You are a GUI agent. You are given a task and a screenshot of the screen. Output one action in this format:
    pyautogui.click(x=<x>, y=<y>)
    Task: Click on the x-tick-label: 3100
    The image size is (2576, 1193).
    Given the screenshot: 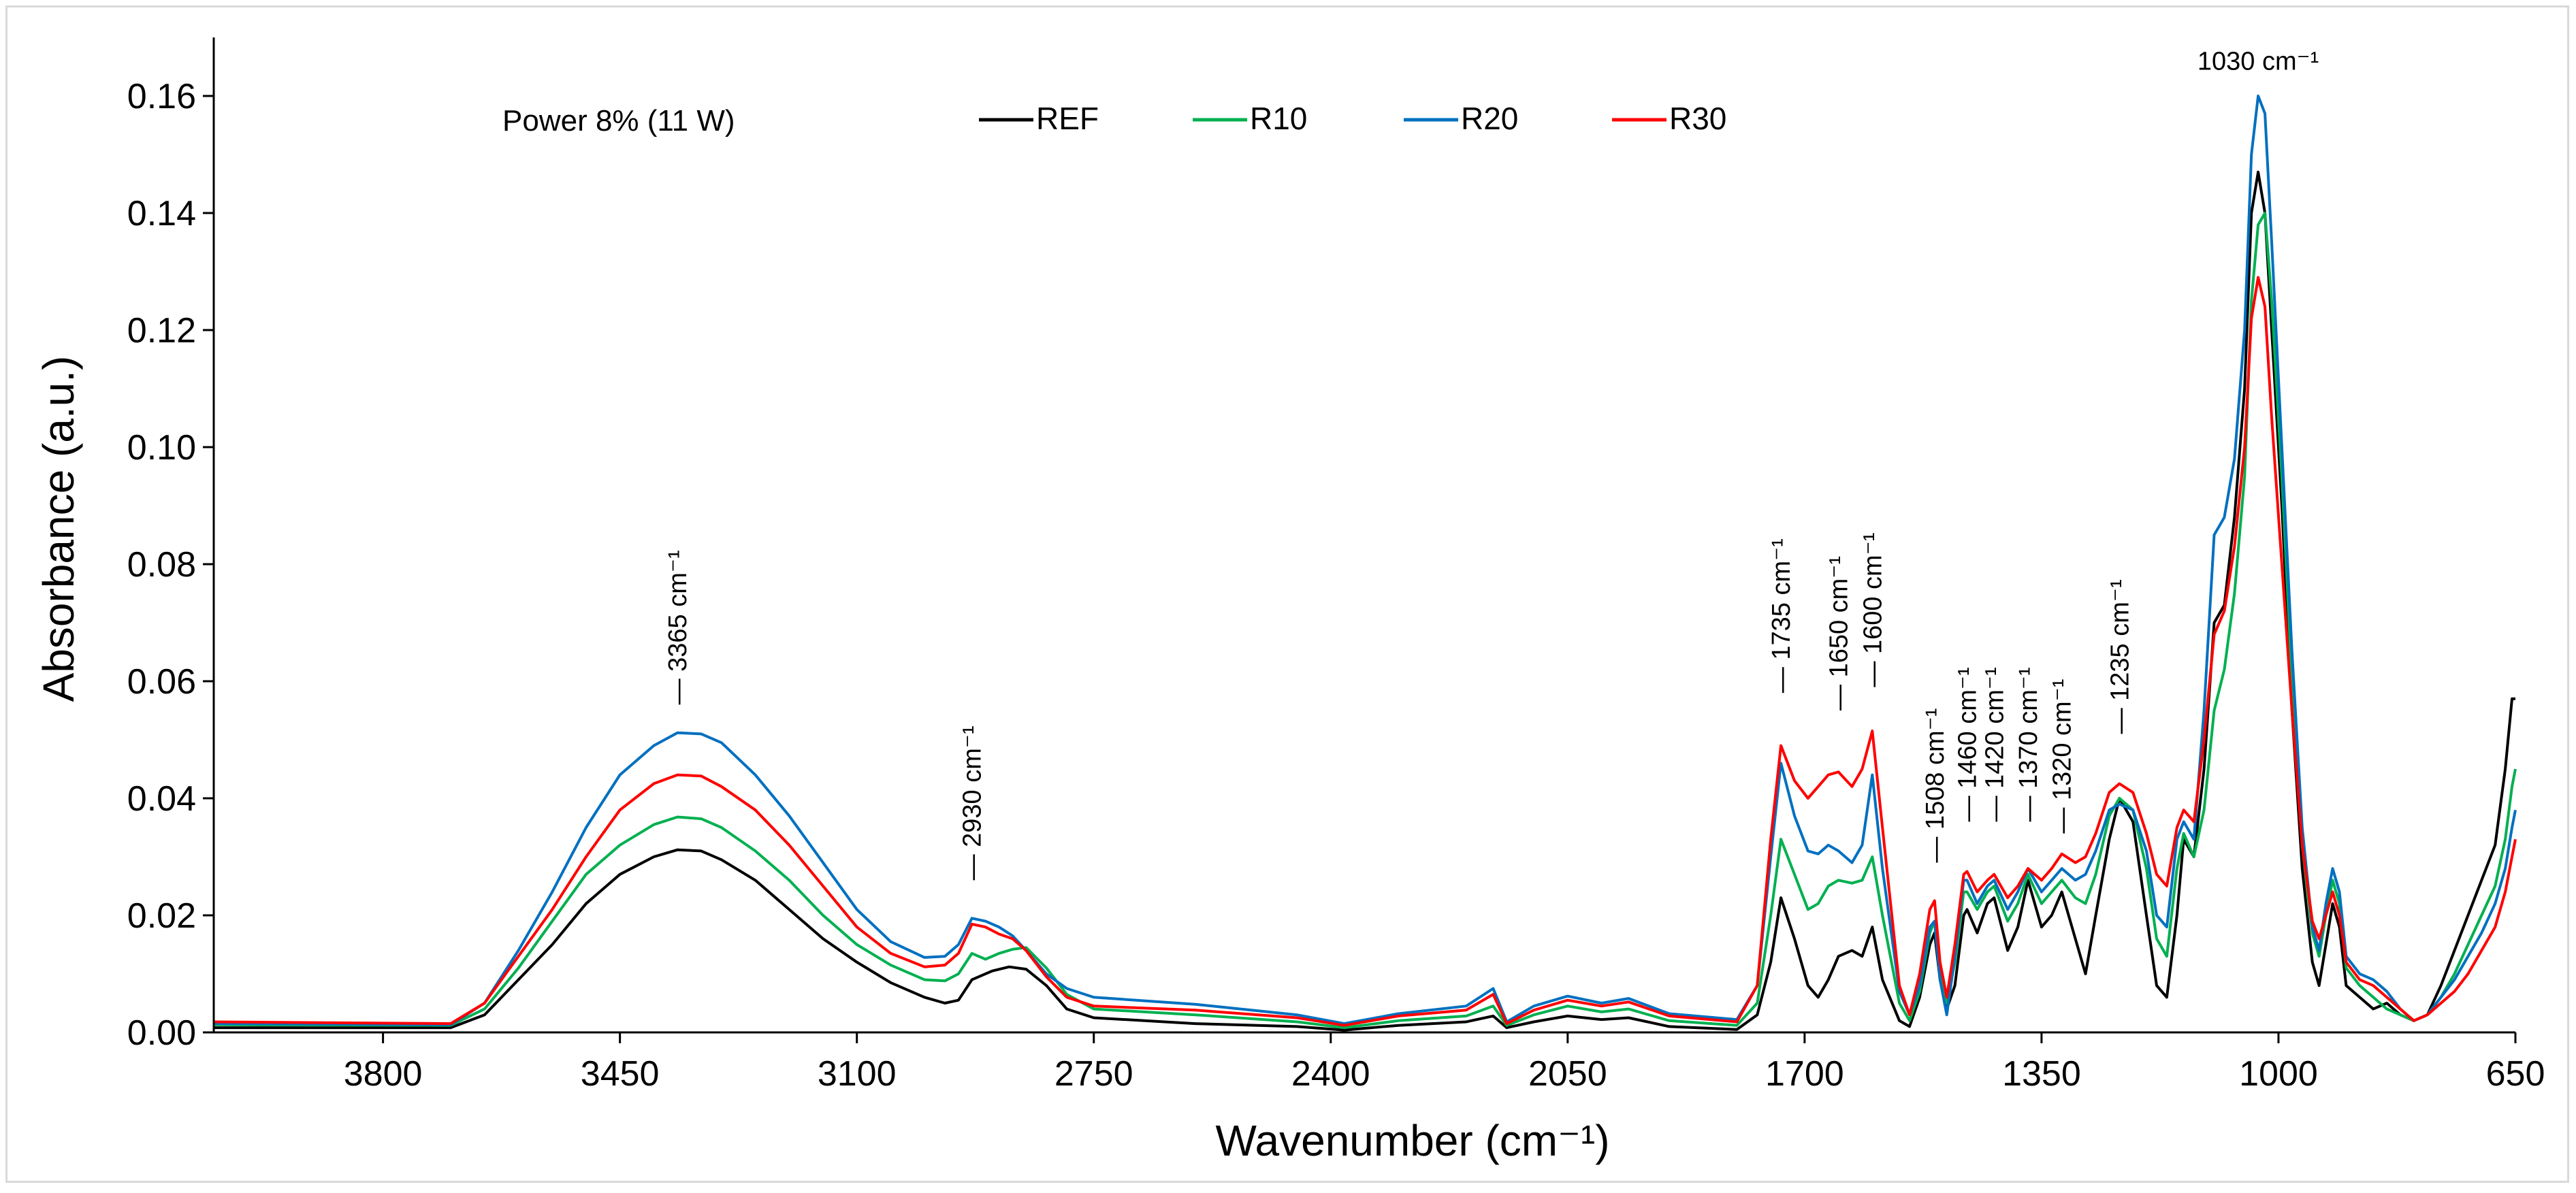 What is the action you would take?
    pyautogui.click(x=857, y=1074)
    